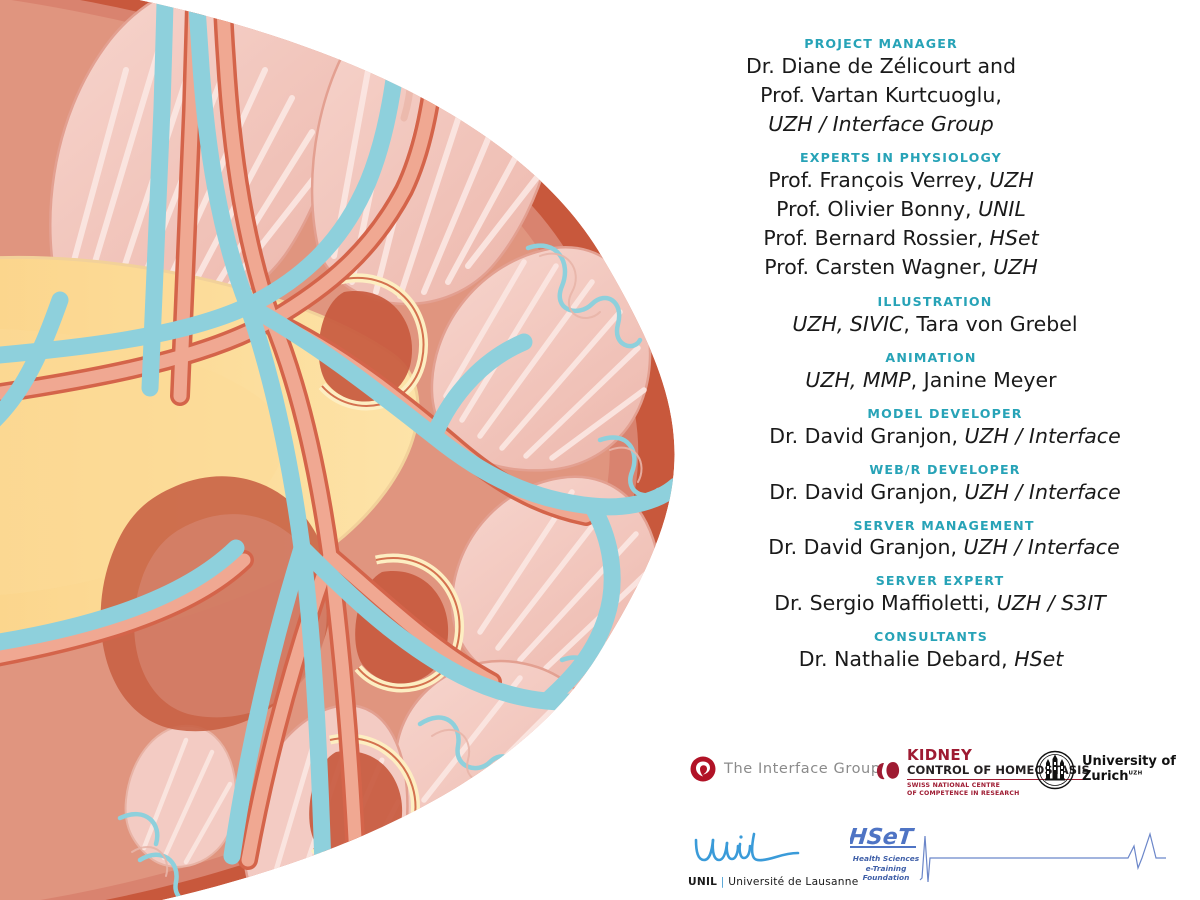 This screenshot has width=1200, height=900. Describe the element at coordinates (940, 755) in the screenshot. I see `logo-kidney-title: KIDNEY` at that location.